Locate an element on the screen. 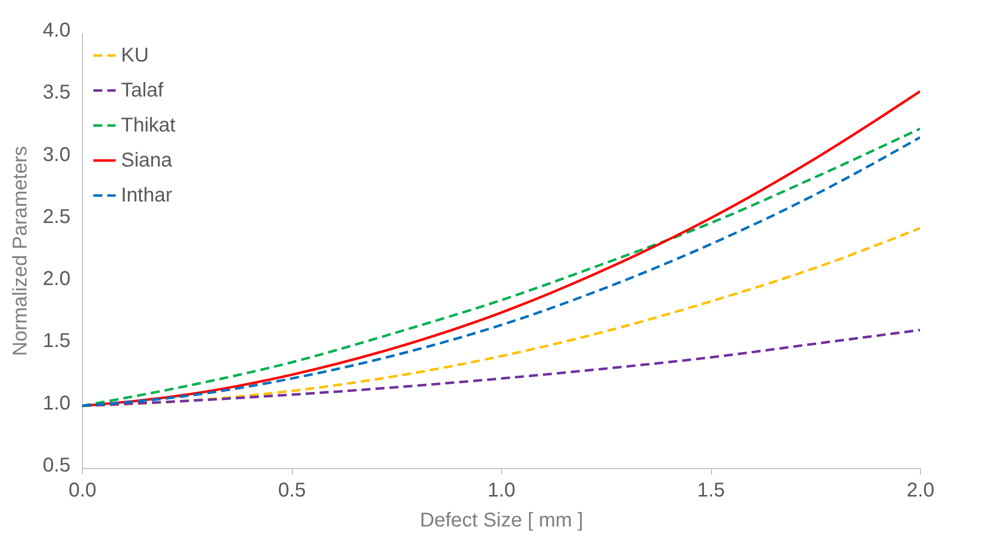 This screenshot has width=990, height=550. y-tick-label: 1.5 is located at coordinates (56, 341).